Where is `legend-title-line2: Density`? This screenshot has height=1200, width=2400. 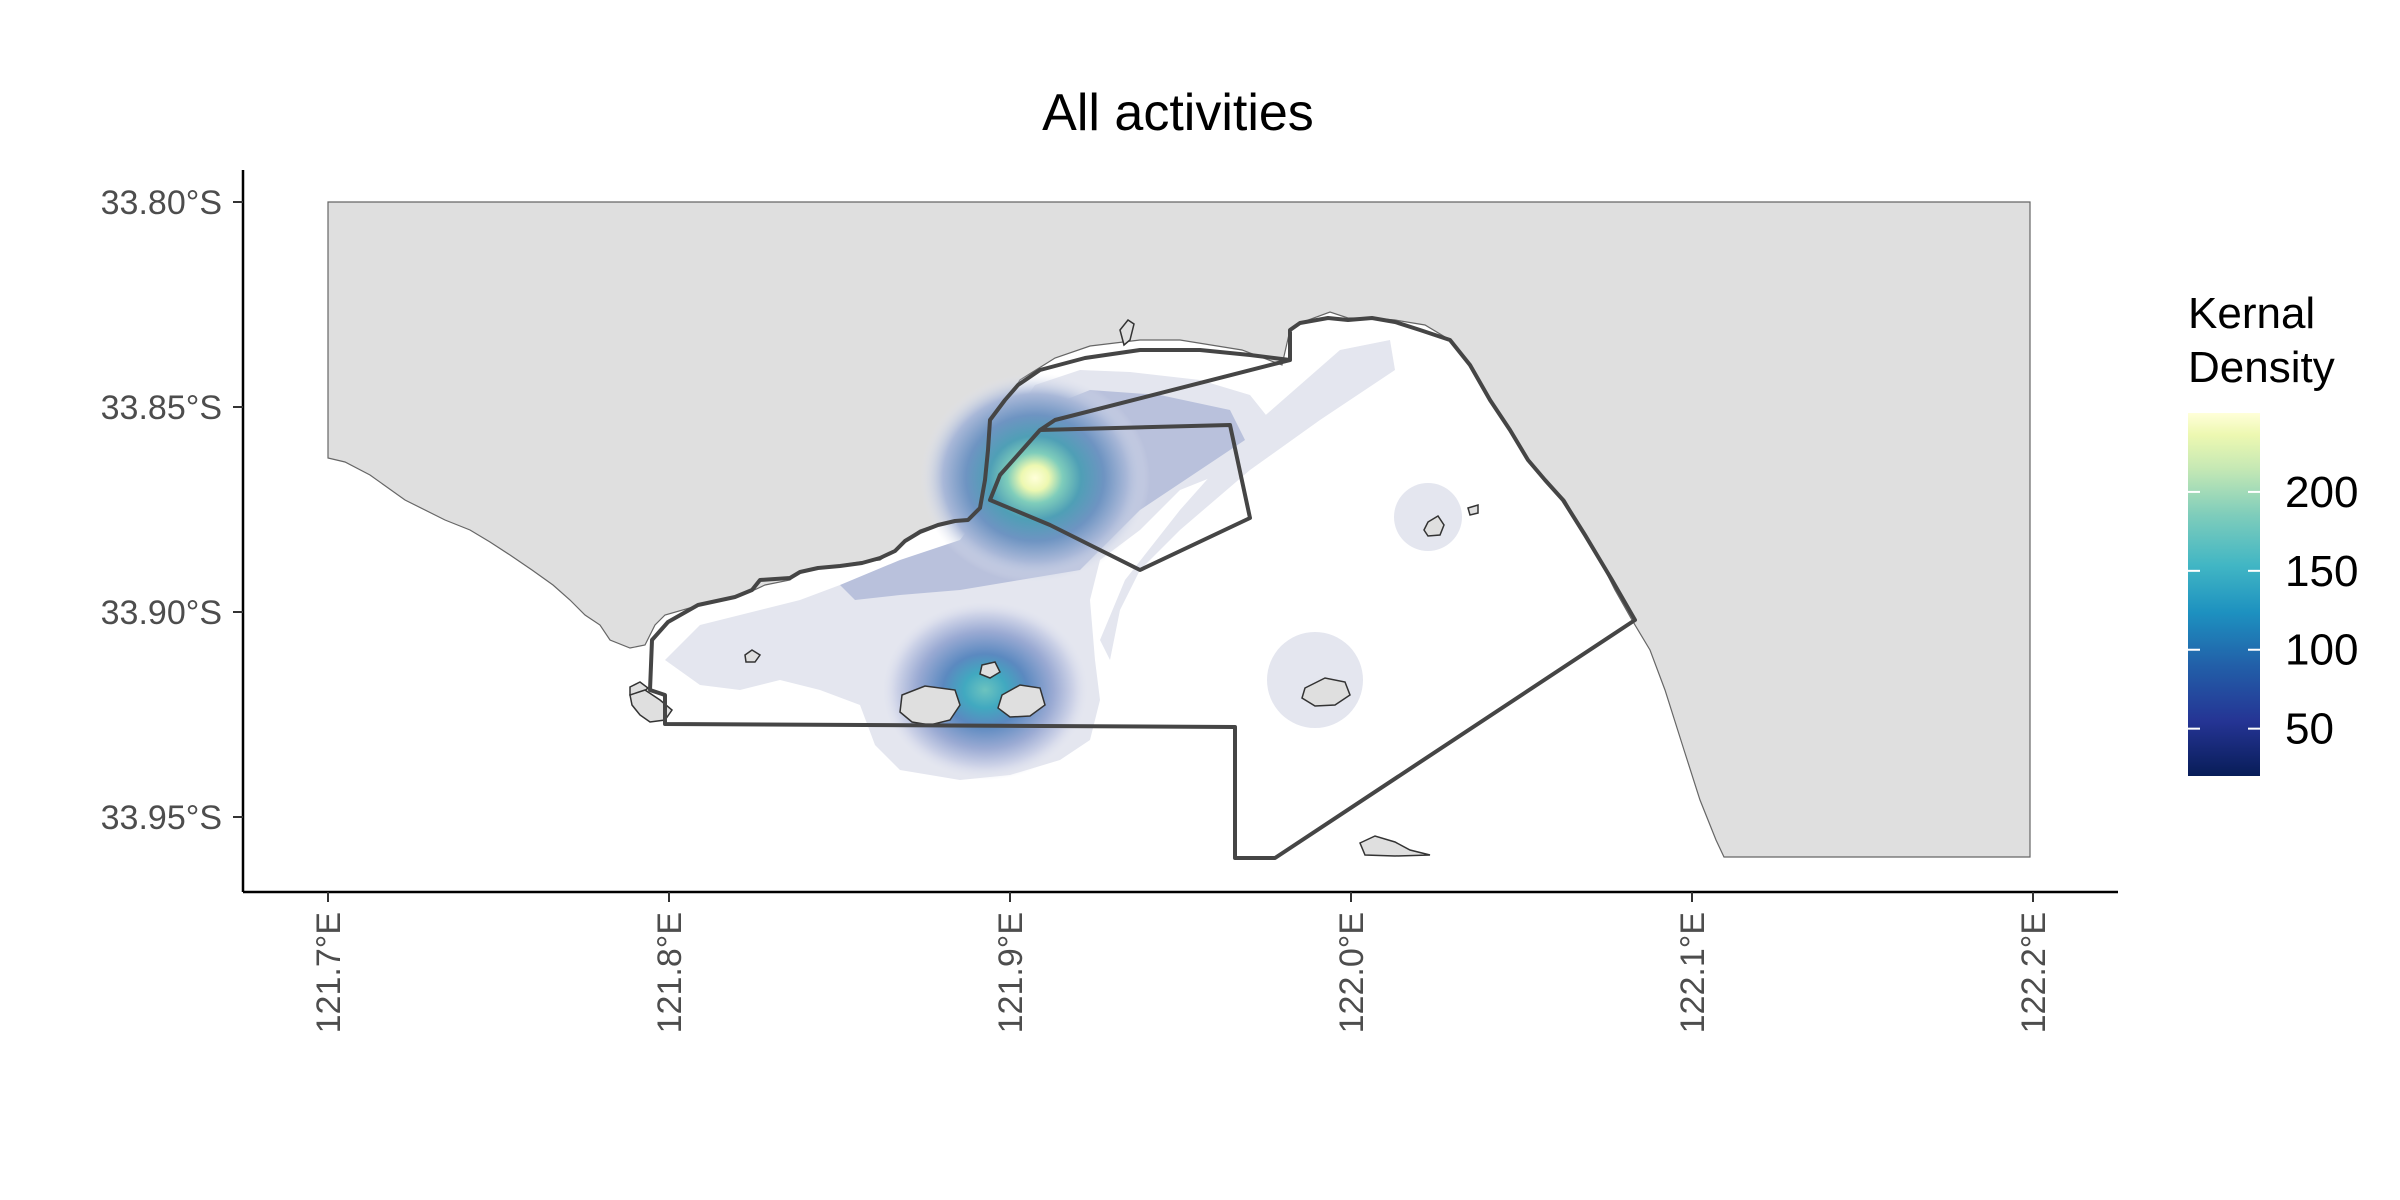
legend-title-line2: Density is located at coordinates (2261, 367).